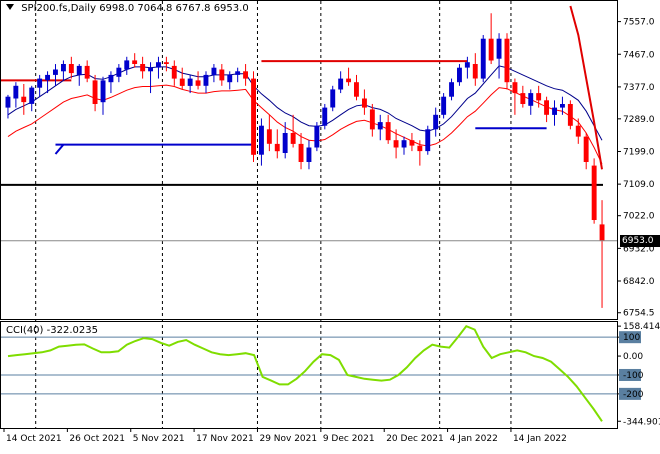  I want to click on symbol-label: SPI200.fs,Daily, so click(58, 8).